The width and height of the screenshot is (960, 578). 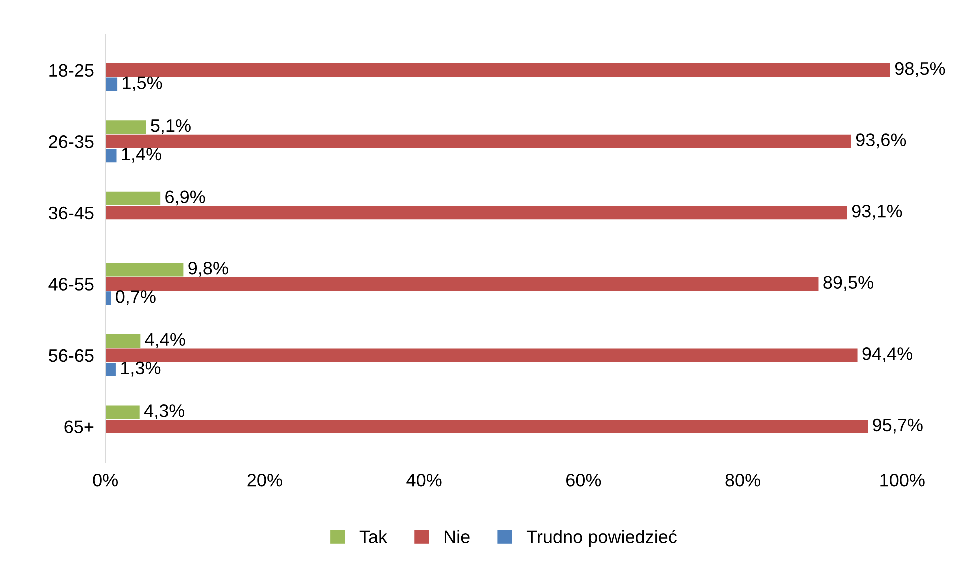 What do you see at coordinates (105, 480) in the screenshot?
I see `x-tick-label: 0%` at bounding box center [105, 480].